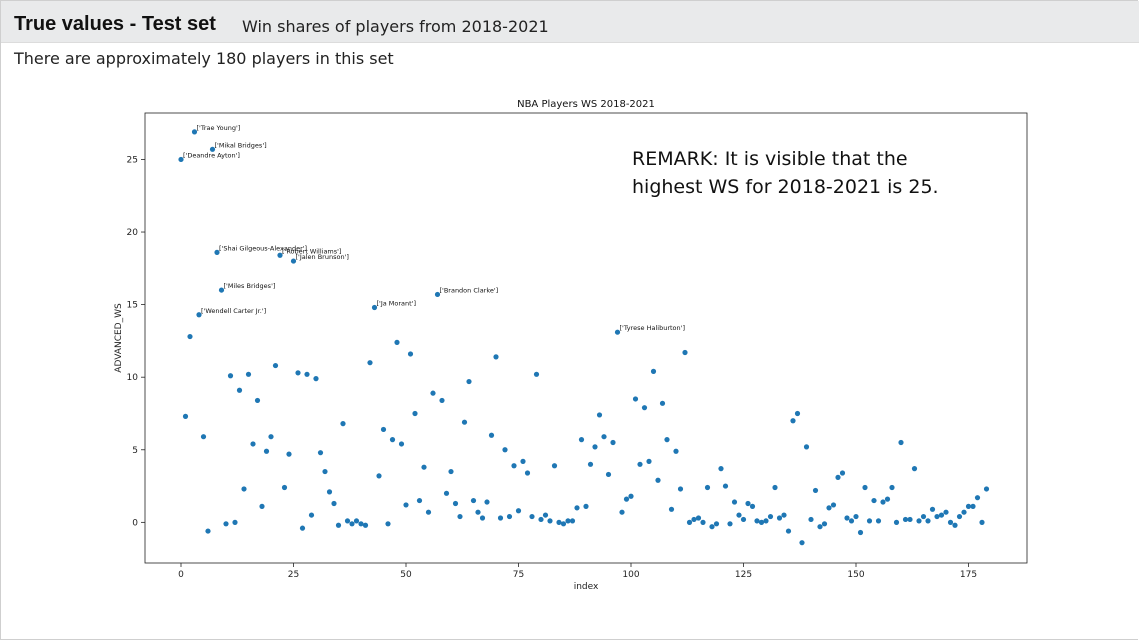 The width and height of the screenshot is (1140, 642). What do you see at coordinates (518, 575) in the screenshot?
I see `x-tick-label: 75` at bounding box center [518, 575].